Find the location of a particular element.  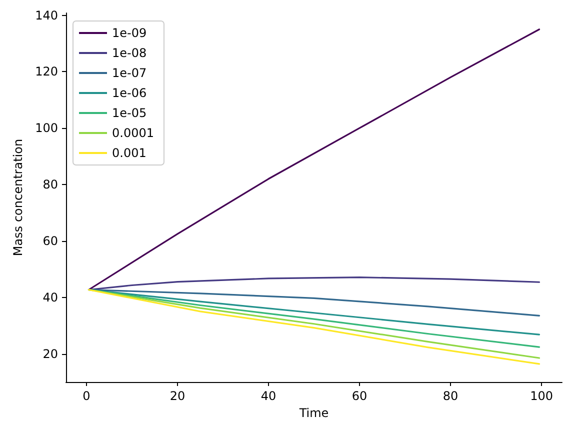

y-tick-label: 20 is located at coordinates (50, 353).